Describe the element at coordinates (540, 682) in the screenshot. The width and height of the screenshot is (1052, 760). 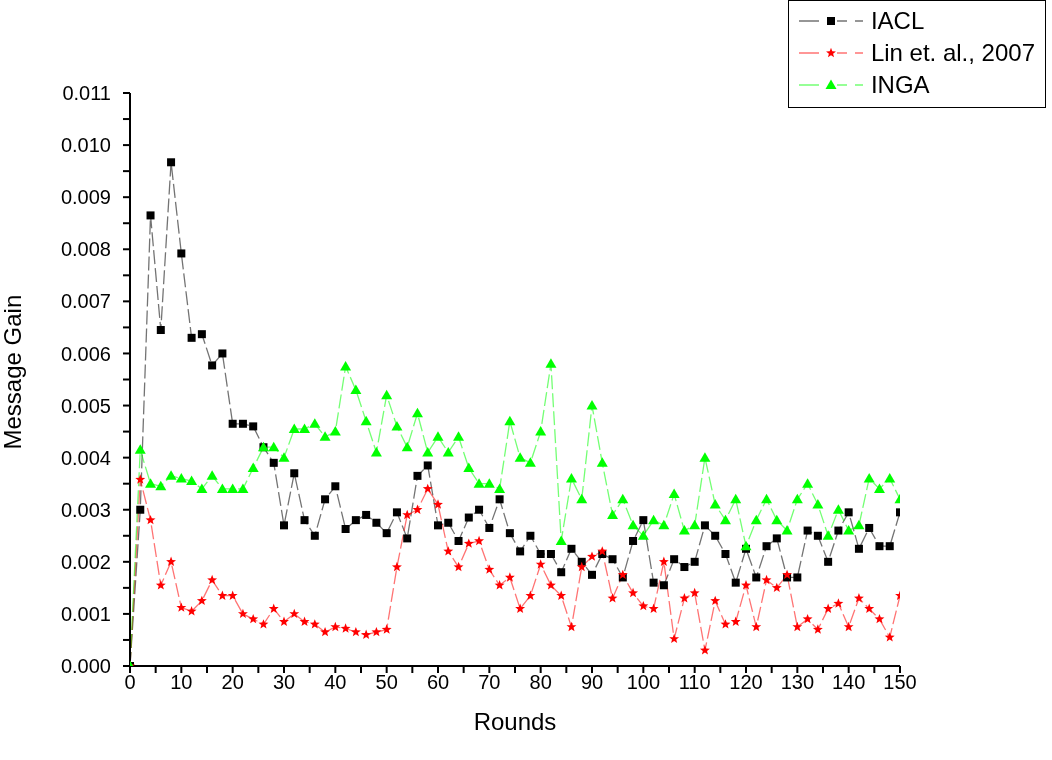
I see `x-tick-label: 80` at that location.